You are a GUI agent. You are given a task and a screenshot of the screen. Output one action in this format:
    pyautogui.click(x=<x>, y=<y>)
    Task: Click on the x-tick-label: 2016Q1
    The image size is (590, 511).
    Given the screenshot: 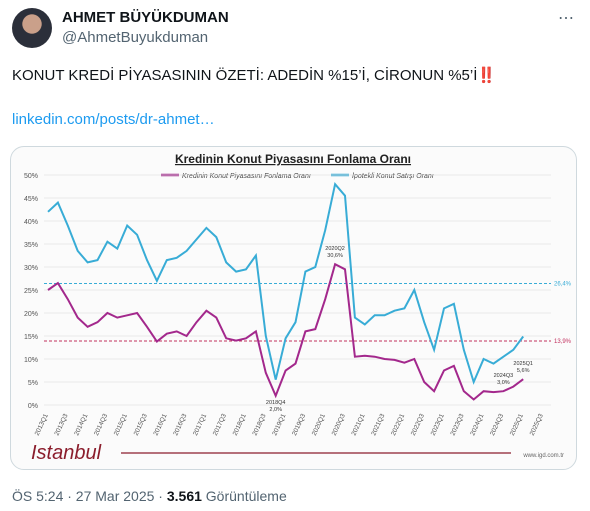 What is the action you would take?
    pyautogui.click(x=160, y=425)
    